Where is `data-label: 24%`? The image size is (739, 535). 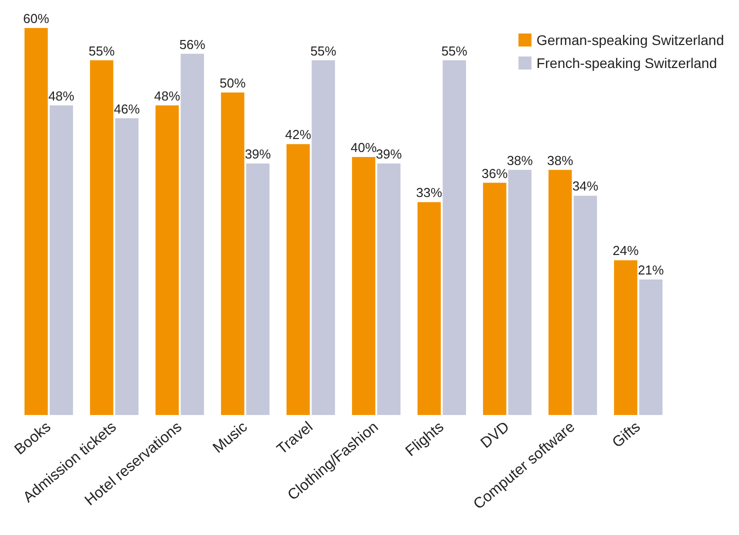
data-label: 24% is located at coordinates (626, 250).